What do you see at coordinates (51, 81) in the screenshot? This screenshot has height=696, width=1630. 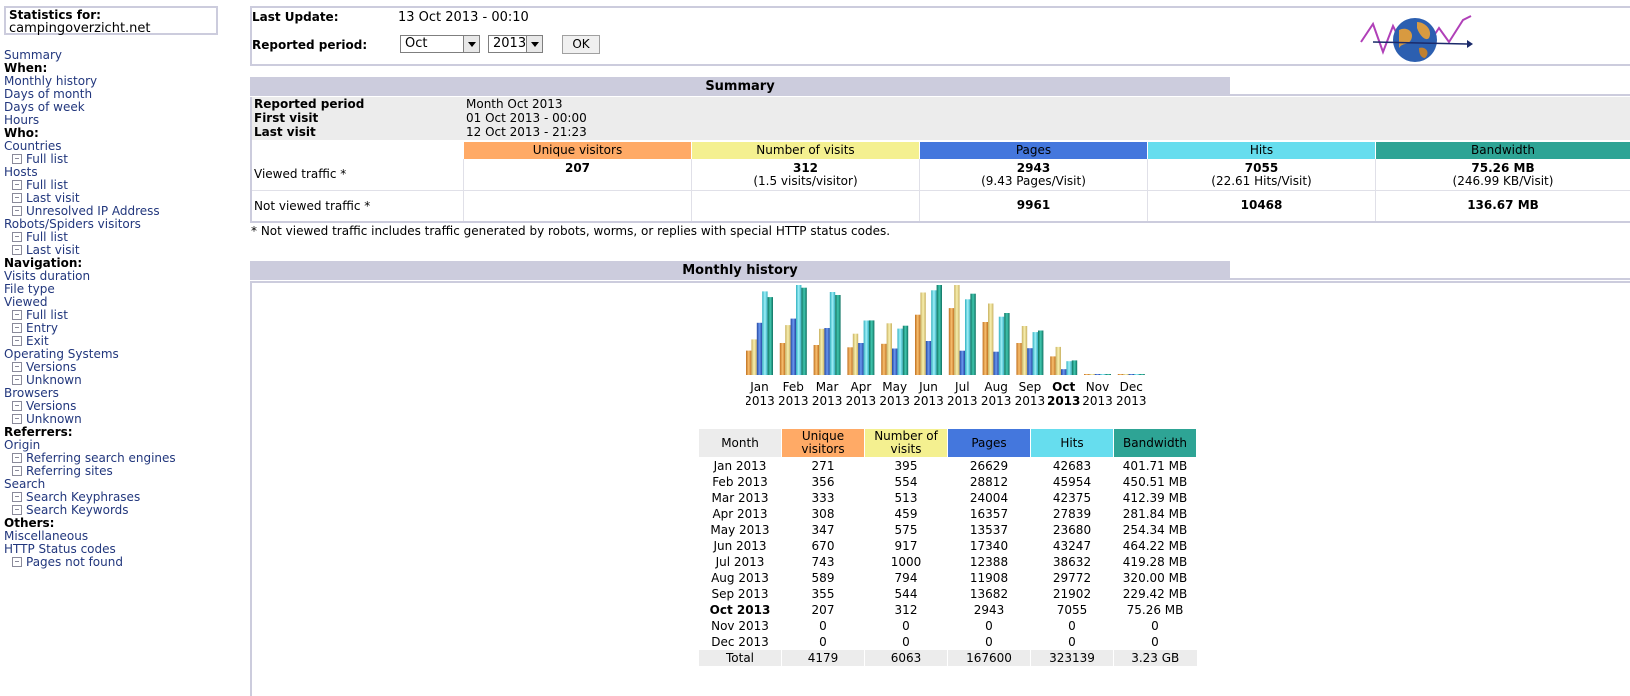 I see `menu-monthly-history-label: Monthly history` at bounding box center [51, 81].